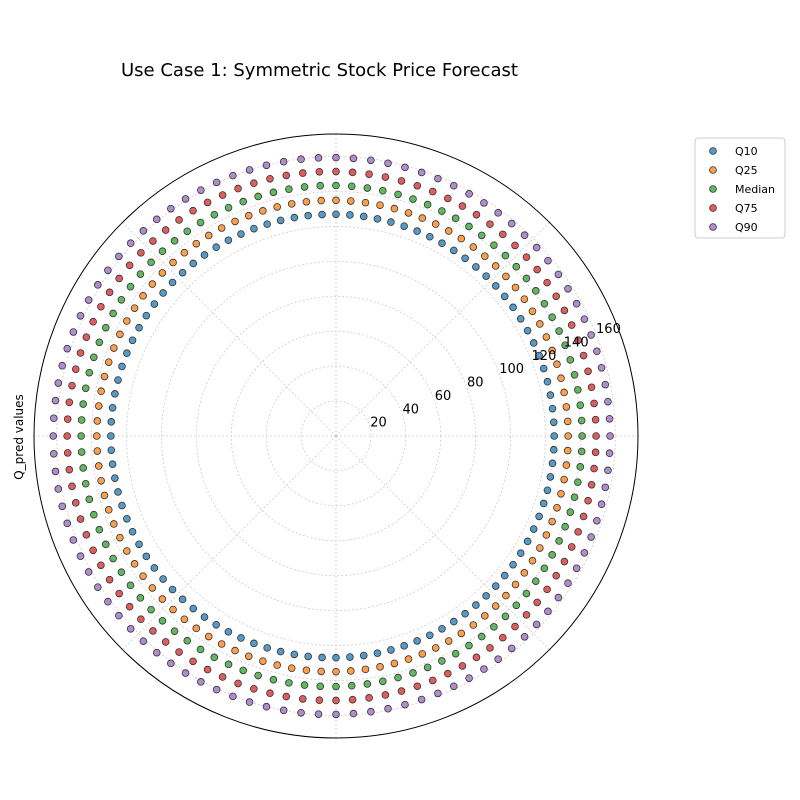 The height and width of the screenshot is (800, 800). What do you see at coordinates (746, 151) in the screenshot?
I see `legend-label-q10: Q10` at bounding box center [746, 151].